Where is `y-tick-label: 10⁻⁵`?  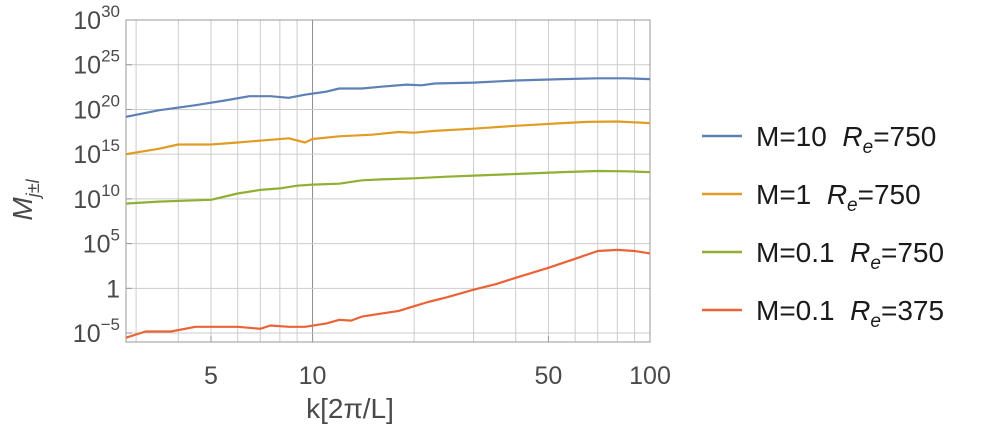 y-tick-label: 10⁻⁵ is located at coordinates (96, 331).